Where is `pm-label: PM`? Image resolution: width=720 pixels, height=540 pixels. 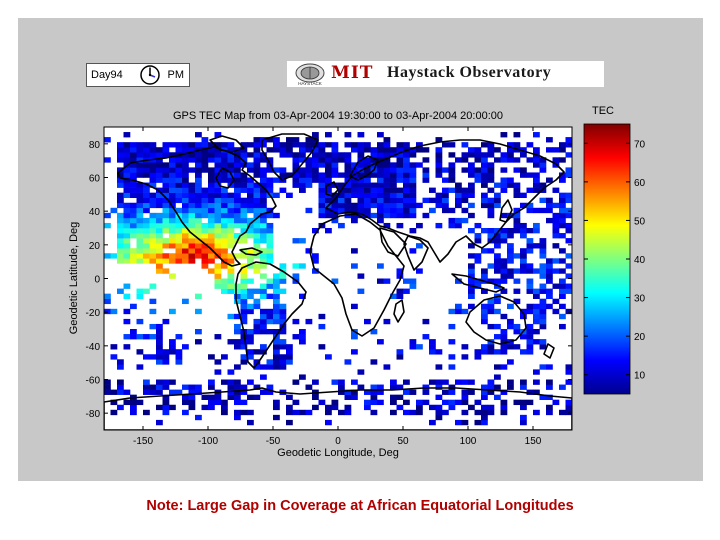
pm-label: PM is located at coordinates (176, 75).